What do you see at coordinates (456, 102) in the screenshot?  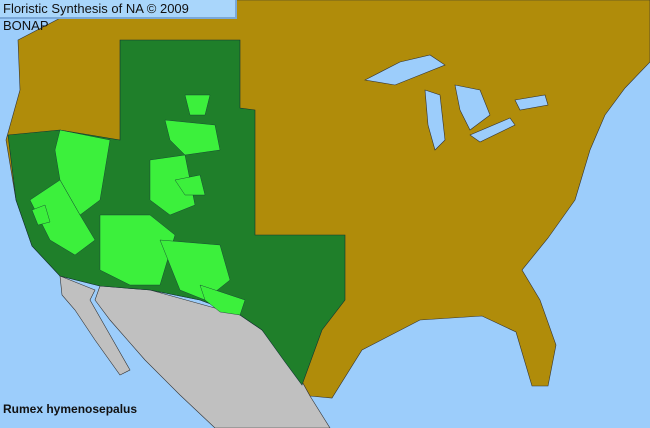 I see `great-lakes` at bounding box center [456, 102].